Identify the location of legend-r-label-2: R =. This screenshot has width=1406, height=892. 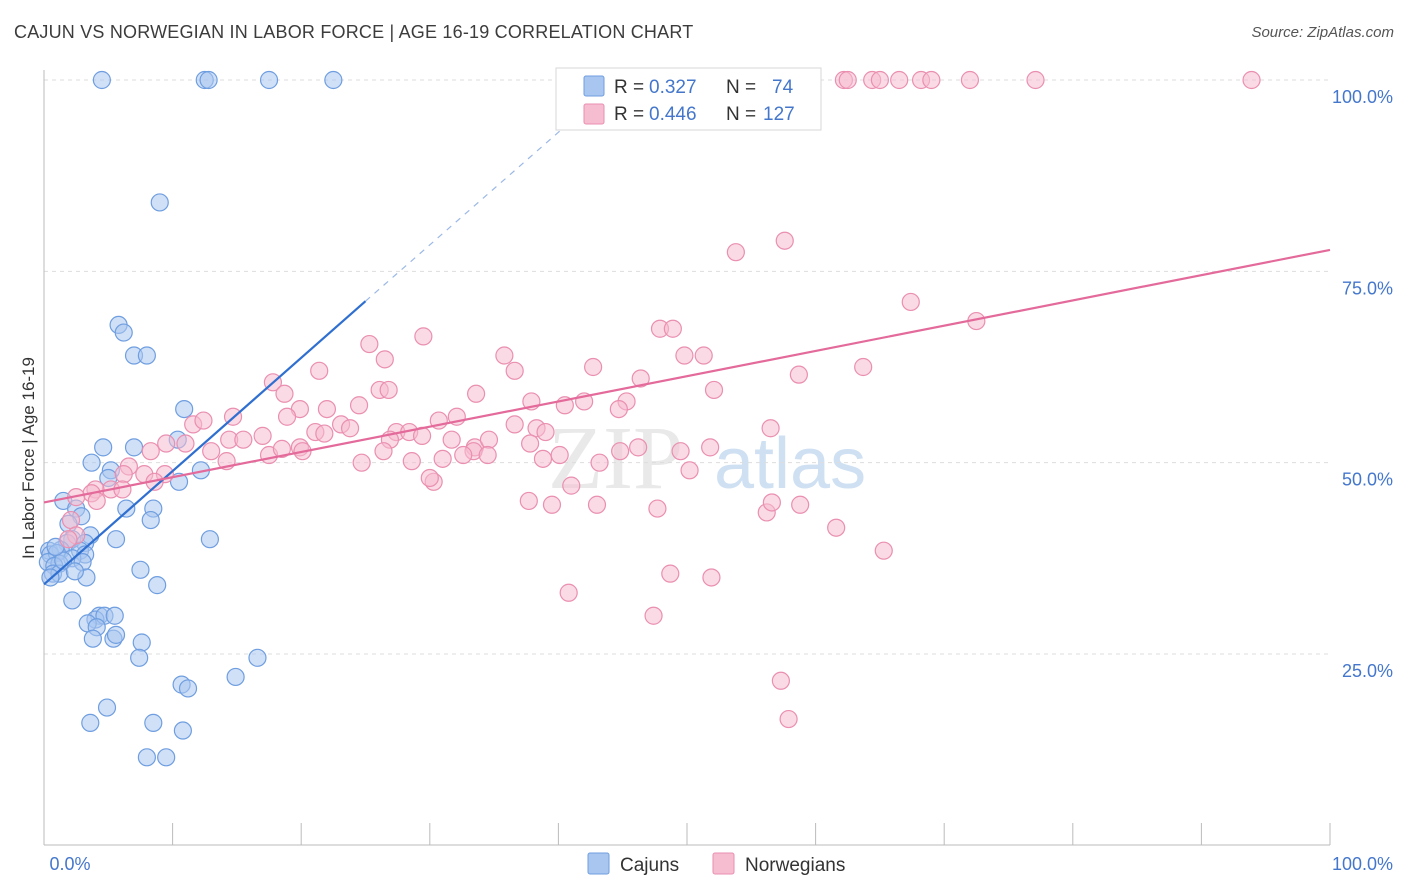
(629, 114).